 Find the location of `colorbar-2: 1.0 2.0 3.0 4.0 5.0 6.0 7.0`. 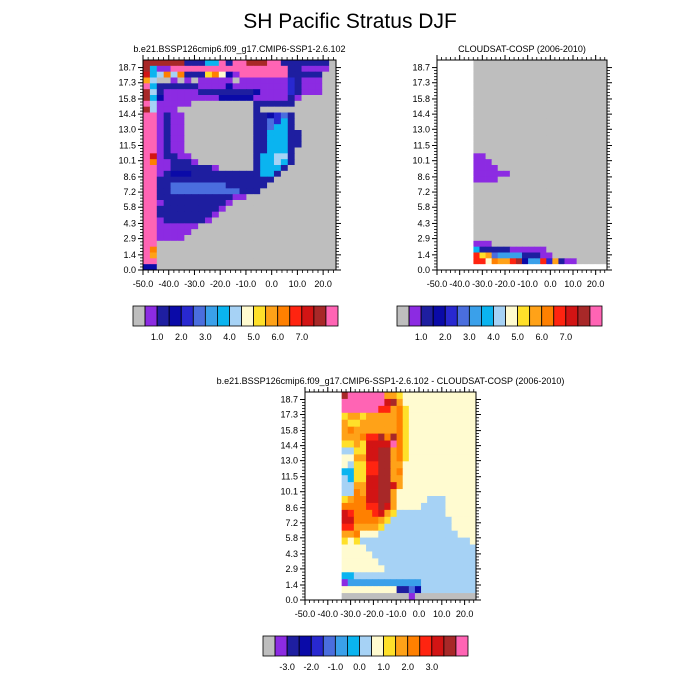

colorbar-2: 1.0 2.0 3.0 4.0 5.0 6.0 7.0 is located at coordinates (499, 323).